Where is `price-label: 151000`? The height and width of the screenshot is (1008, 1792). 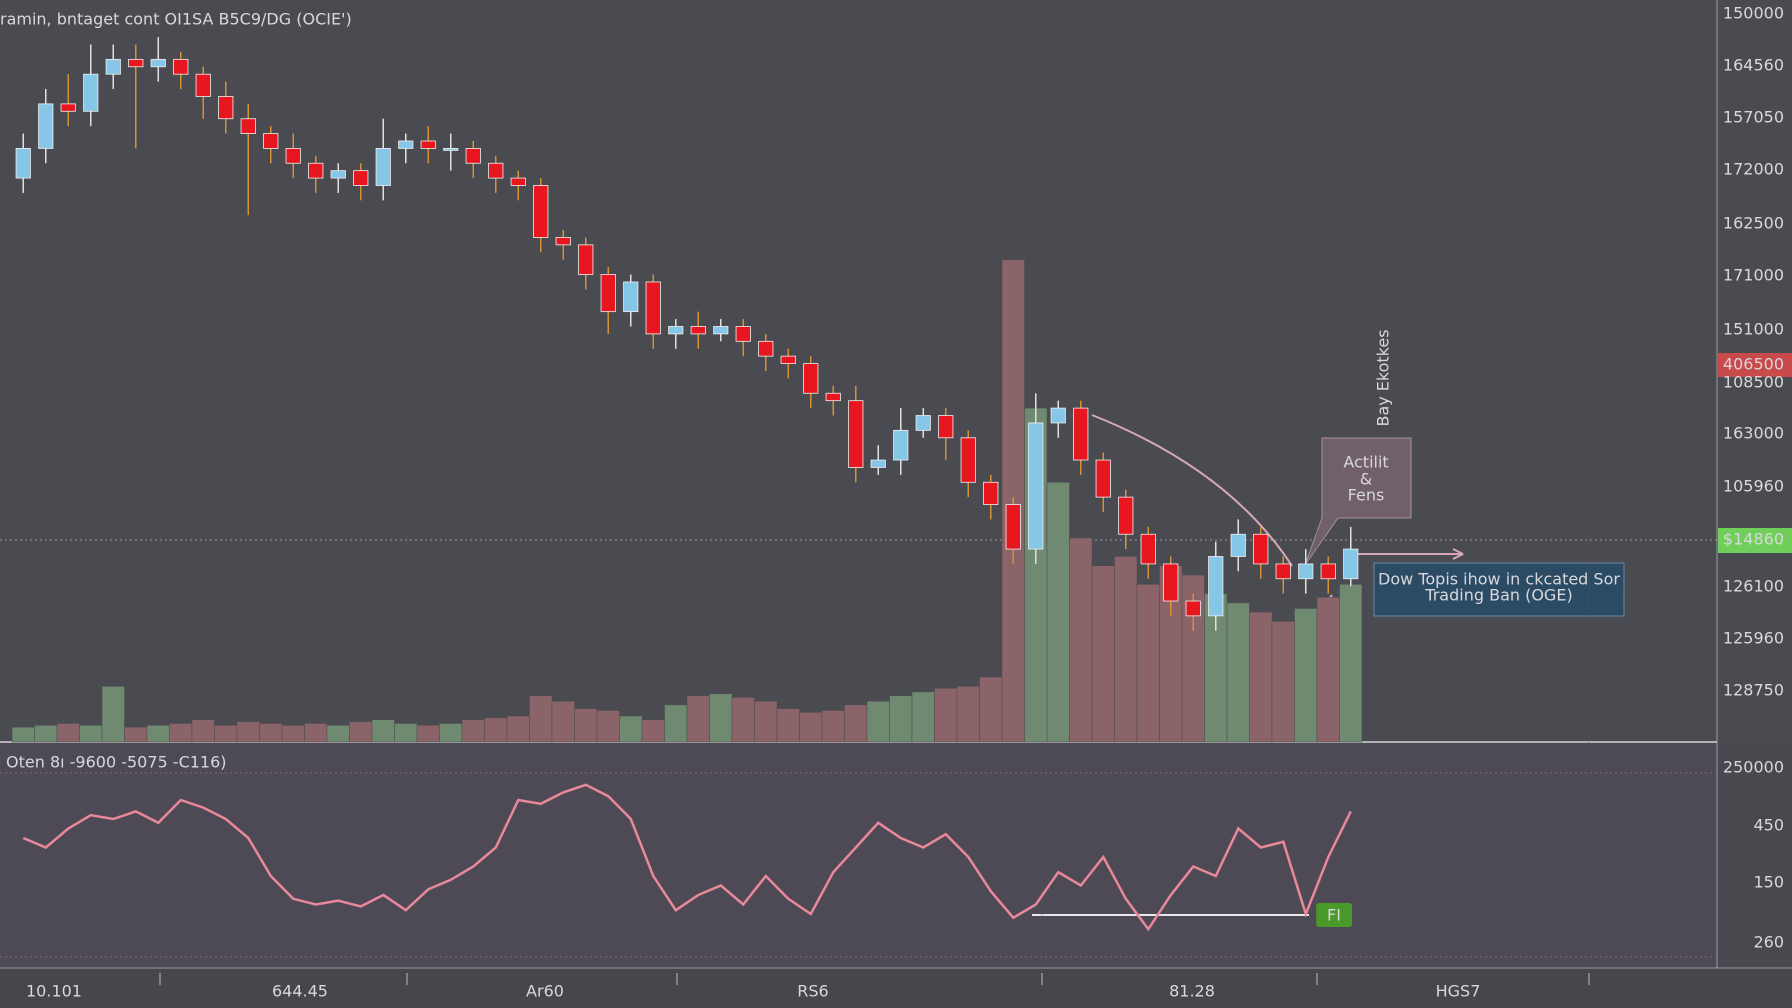 price-label: 151000 is located at coordinates (1753, 329).